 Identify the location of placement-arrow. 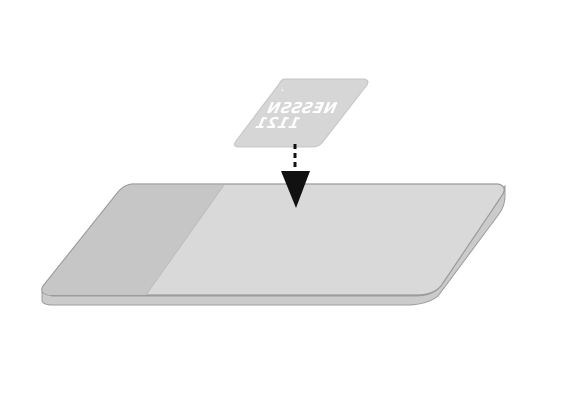
(295, 176).